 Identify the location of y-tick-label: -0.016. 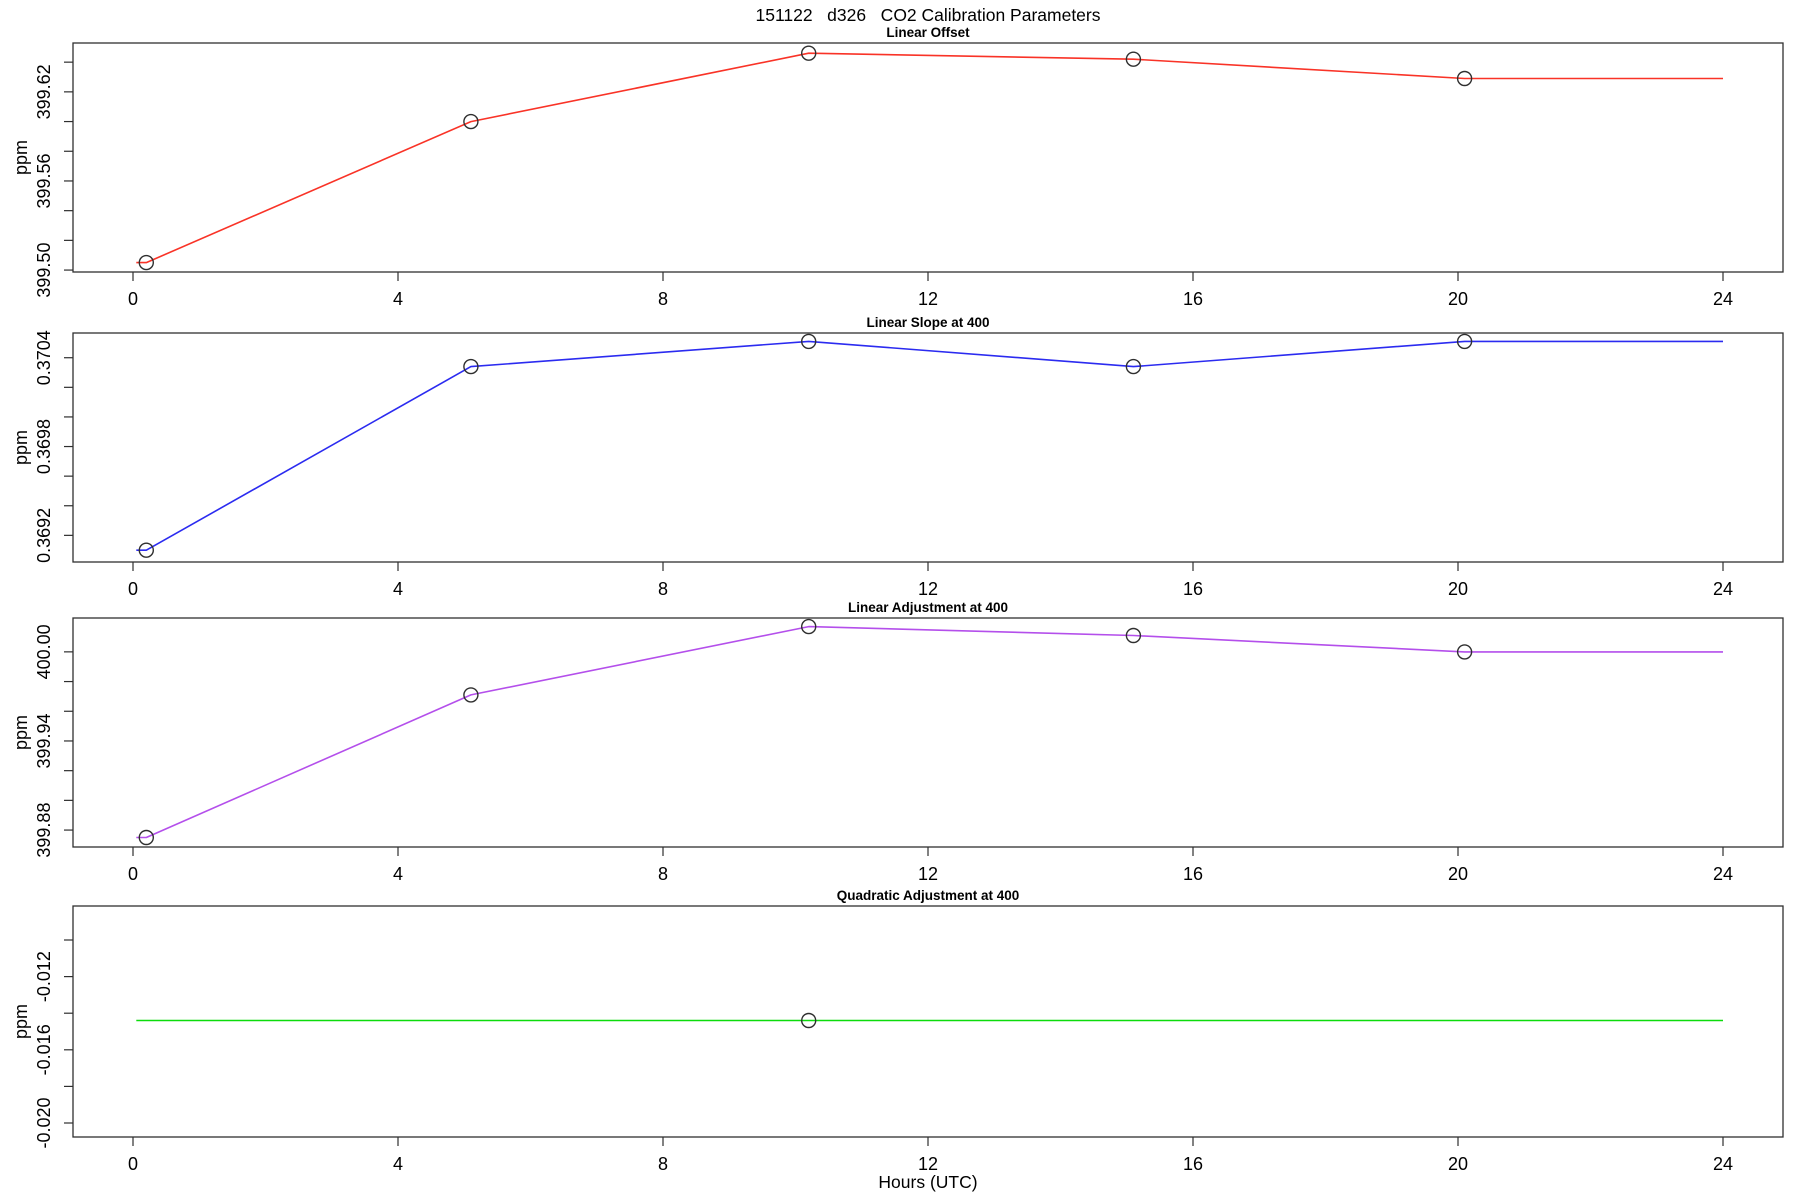
(44, 1049).